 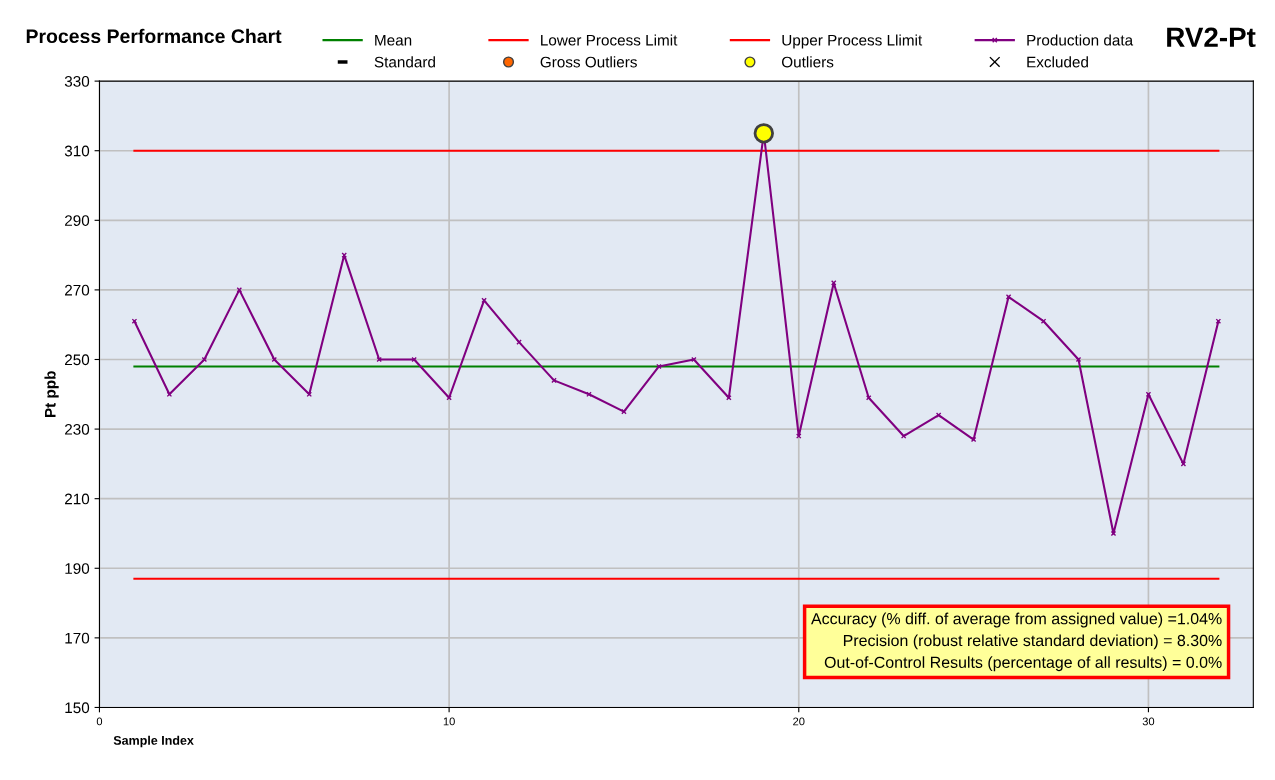 What do you see at coordinates (77, 429) in the screenshot?
I see `y-tick-label: 230` at bounding box center [77, 429].